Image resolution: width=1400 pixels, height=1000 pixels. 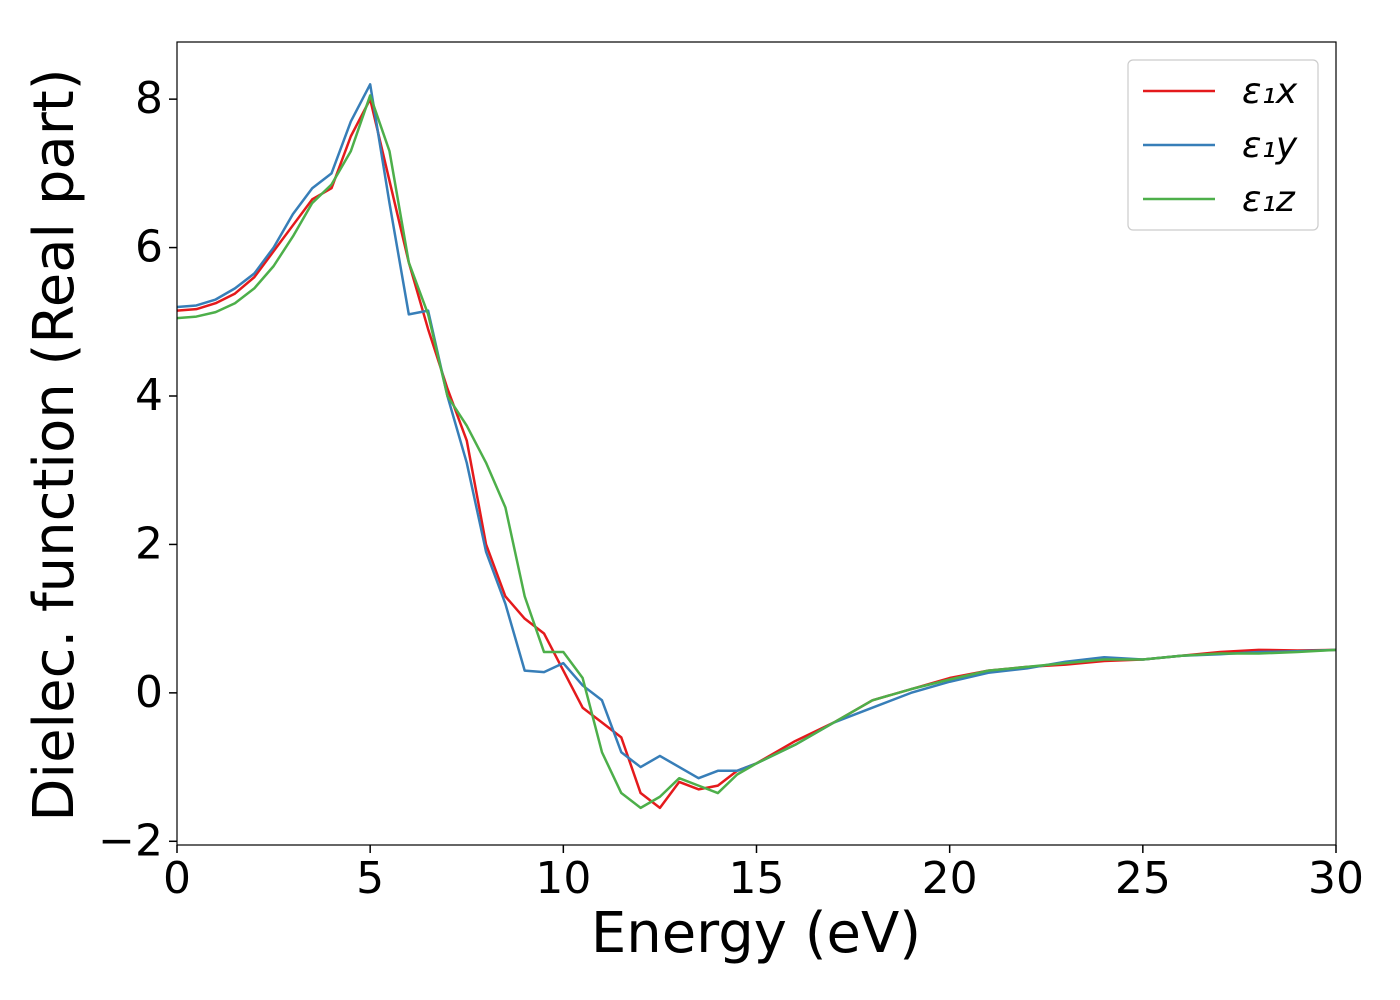 What do you see at coordinates (1270, 145) in the screenshot?
I see `legend-label: ε₁y` at bounding box center [1270, 145].